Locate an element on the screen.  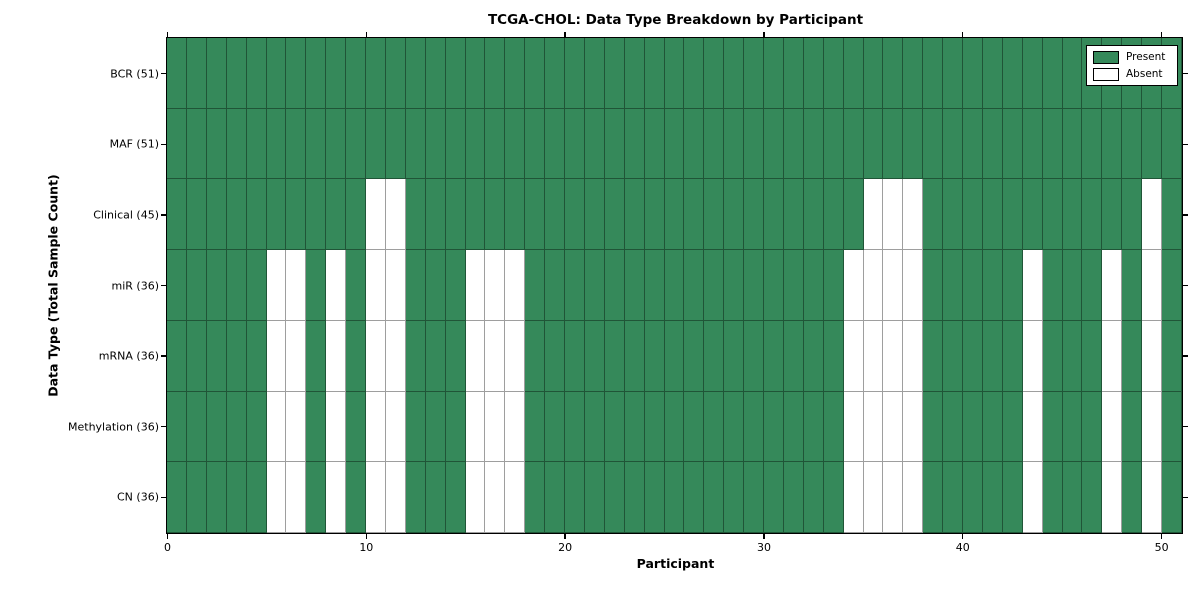
y-tick-label: Methylation (36) is located at coordinates (113, 427).